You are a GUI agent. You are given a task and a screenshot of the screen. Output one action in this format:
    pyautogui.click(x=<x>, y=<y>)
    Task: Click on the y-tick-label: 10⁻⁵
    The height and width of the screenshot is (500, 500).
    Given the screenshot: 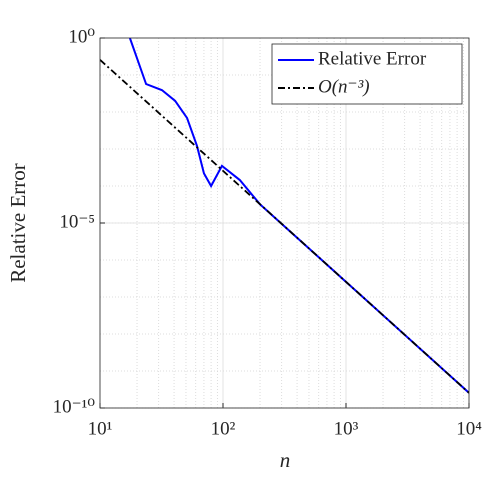 What is the action you would take?
    pyautogui.click(x=77, y=221)
    